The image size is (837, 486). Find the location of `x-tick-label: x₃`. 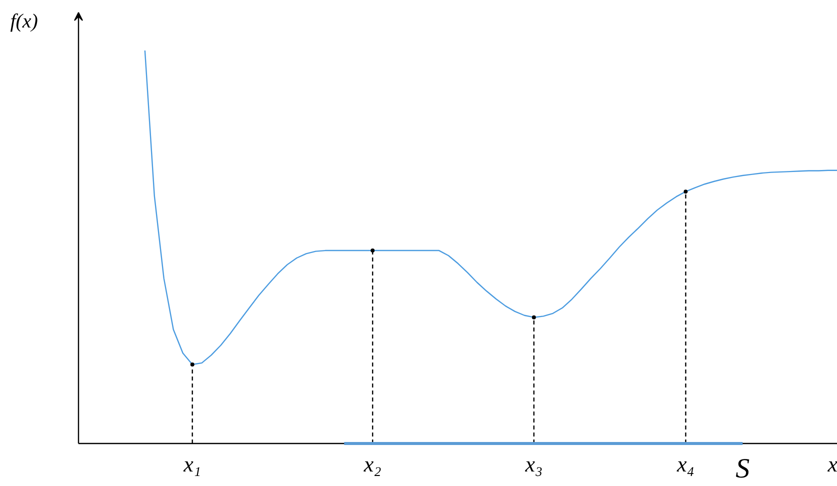

x-tick-label: x₃ is located at coordinates (533, 463).